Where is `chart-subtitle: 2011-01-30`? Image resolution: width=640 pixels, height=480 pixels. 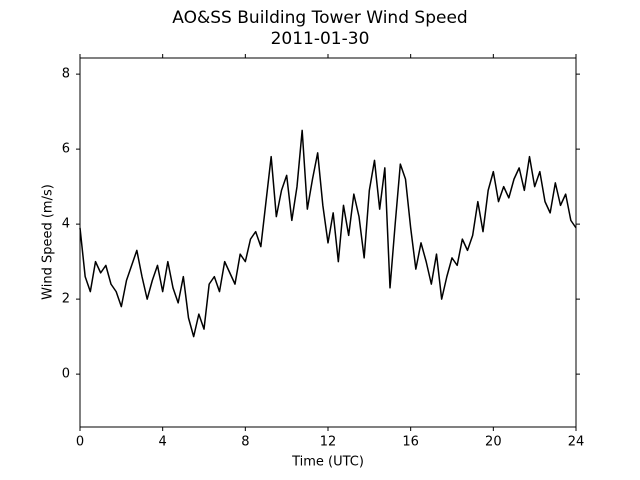
chart-subtitle: 2011-01-30 is located at coordinates (320, 39).